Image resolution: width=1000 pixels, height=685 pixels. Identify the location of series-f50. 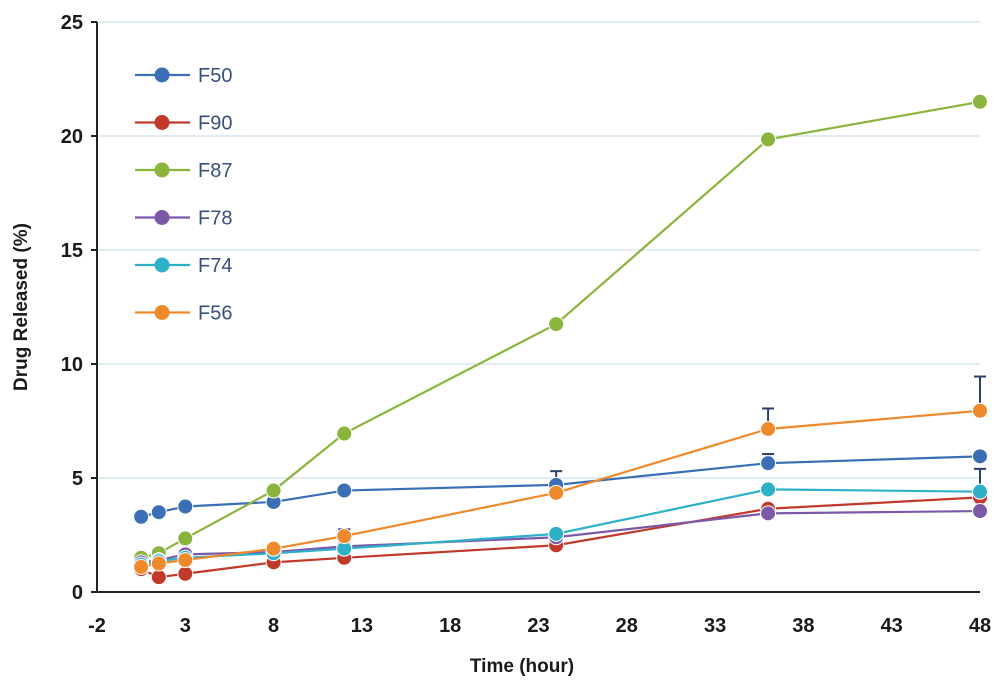
(560, 486).